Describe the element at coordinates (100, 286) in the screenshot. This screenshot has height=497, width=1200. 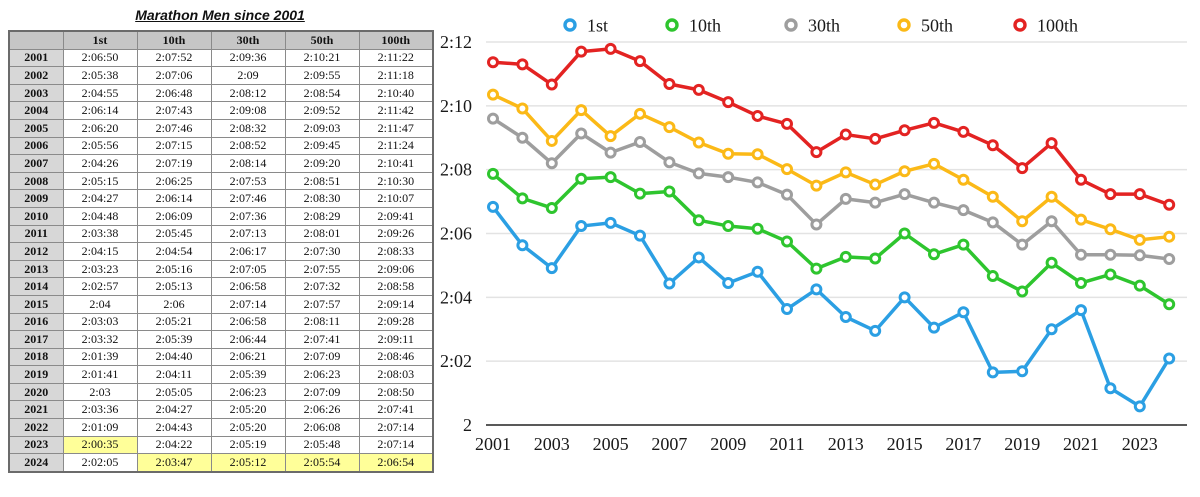
I see `time-cell: 2:02:57` at that location.